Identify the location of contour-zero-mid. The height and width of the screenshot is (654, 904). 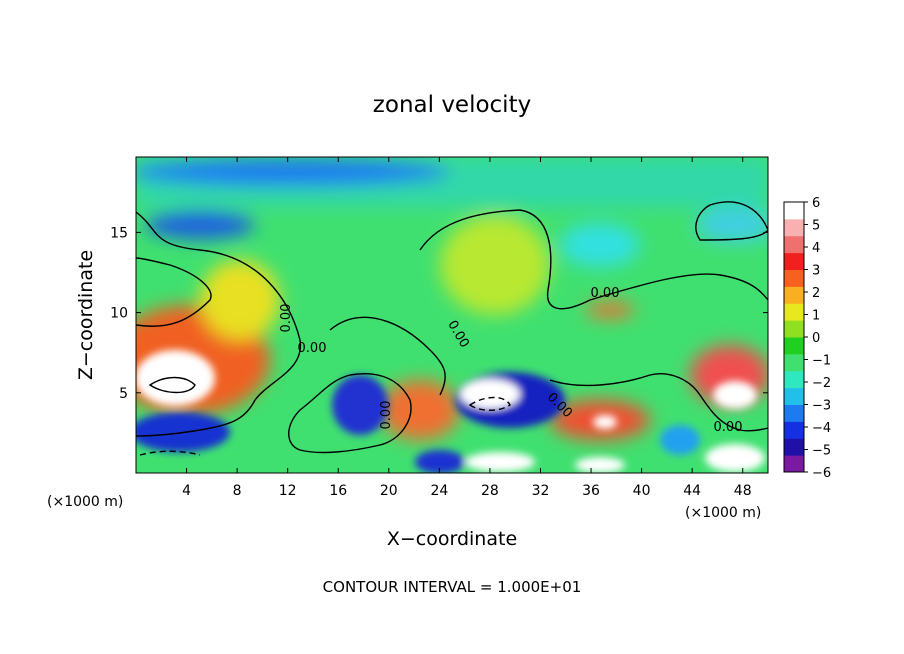
(387, 356).